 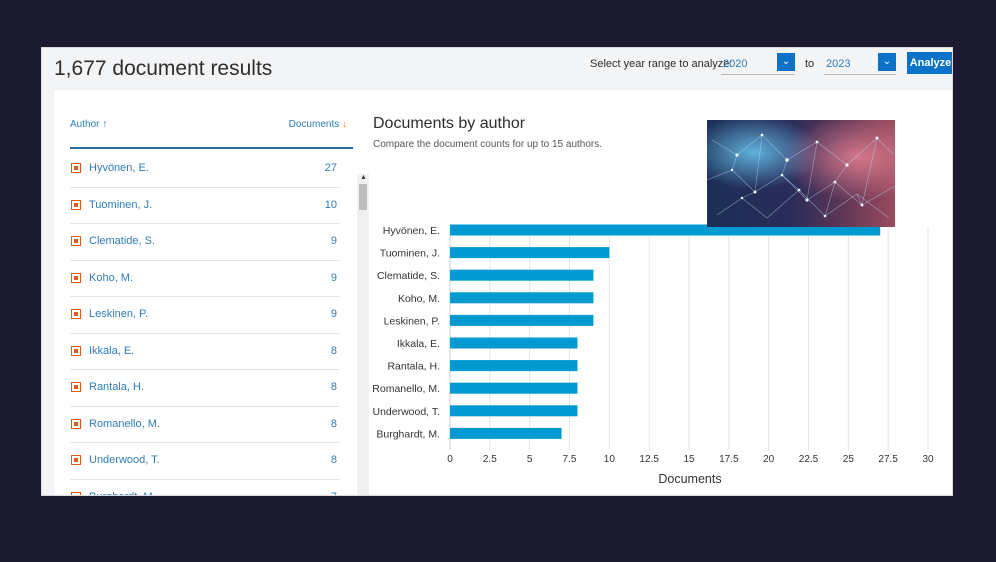 What do you see at coordinates (570, 459) in the screenshot?
I see `x-tick-label: 7.5` at bounding box center [570, 459].